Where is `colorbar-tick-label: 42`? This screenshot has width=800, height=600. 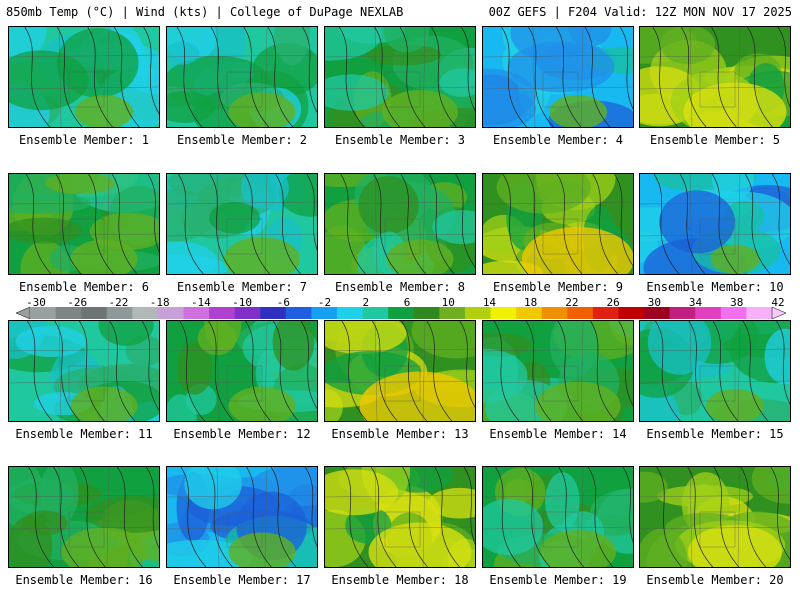 colorbar-tick-label: 42 is located at coordinates (778, 302).